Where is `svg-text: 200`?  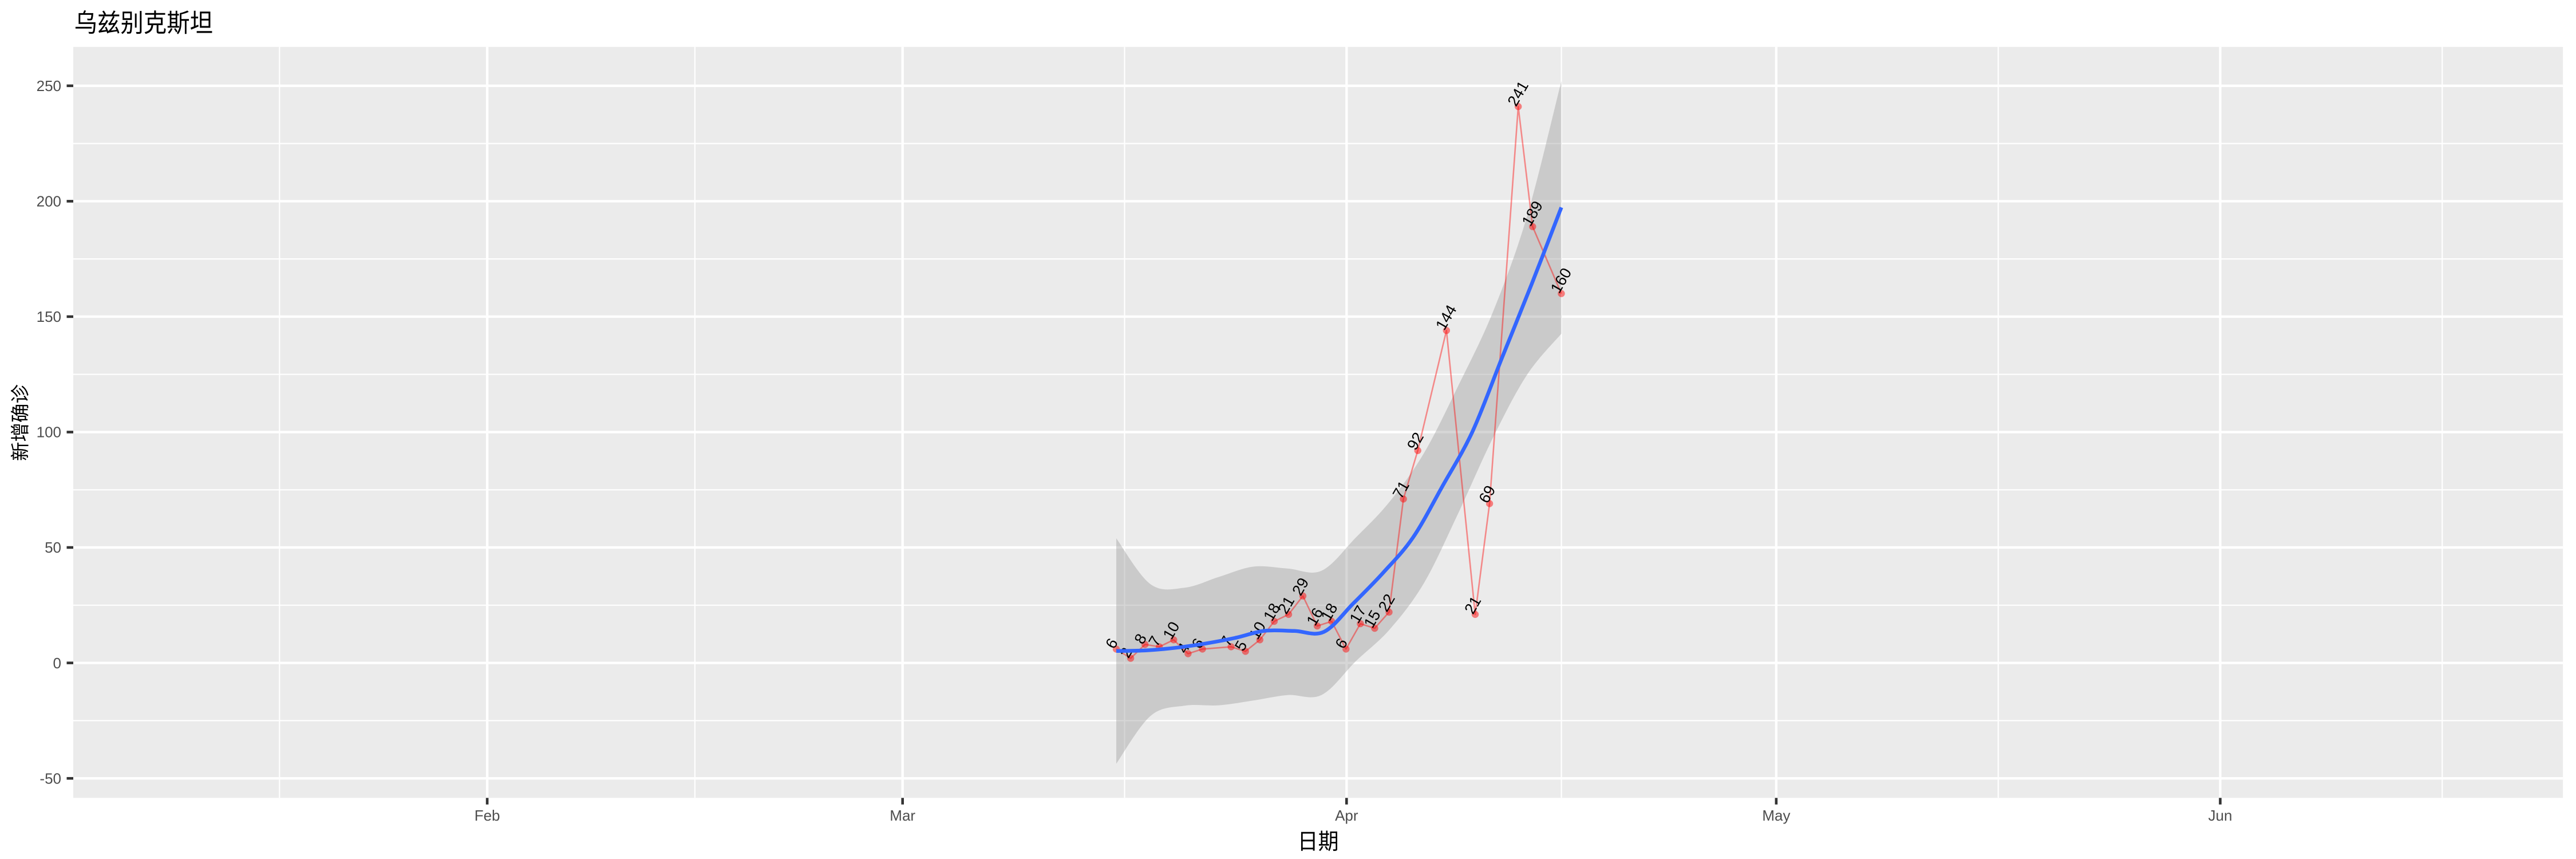 svg-text: 200 is located at coordinates (49, 201).